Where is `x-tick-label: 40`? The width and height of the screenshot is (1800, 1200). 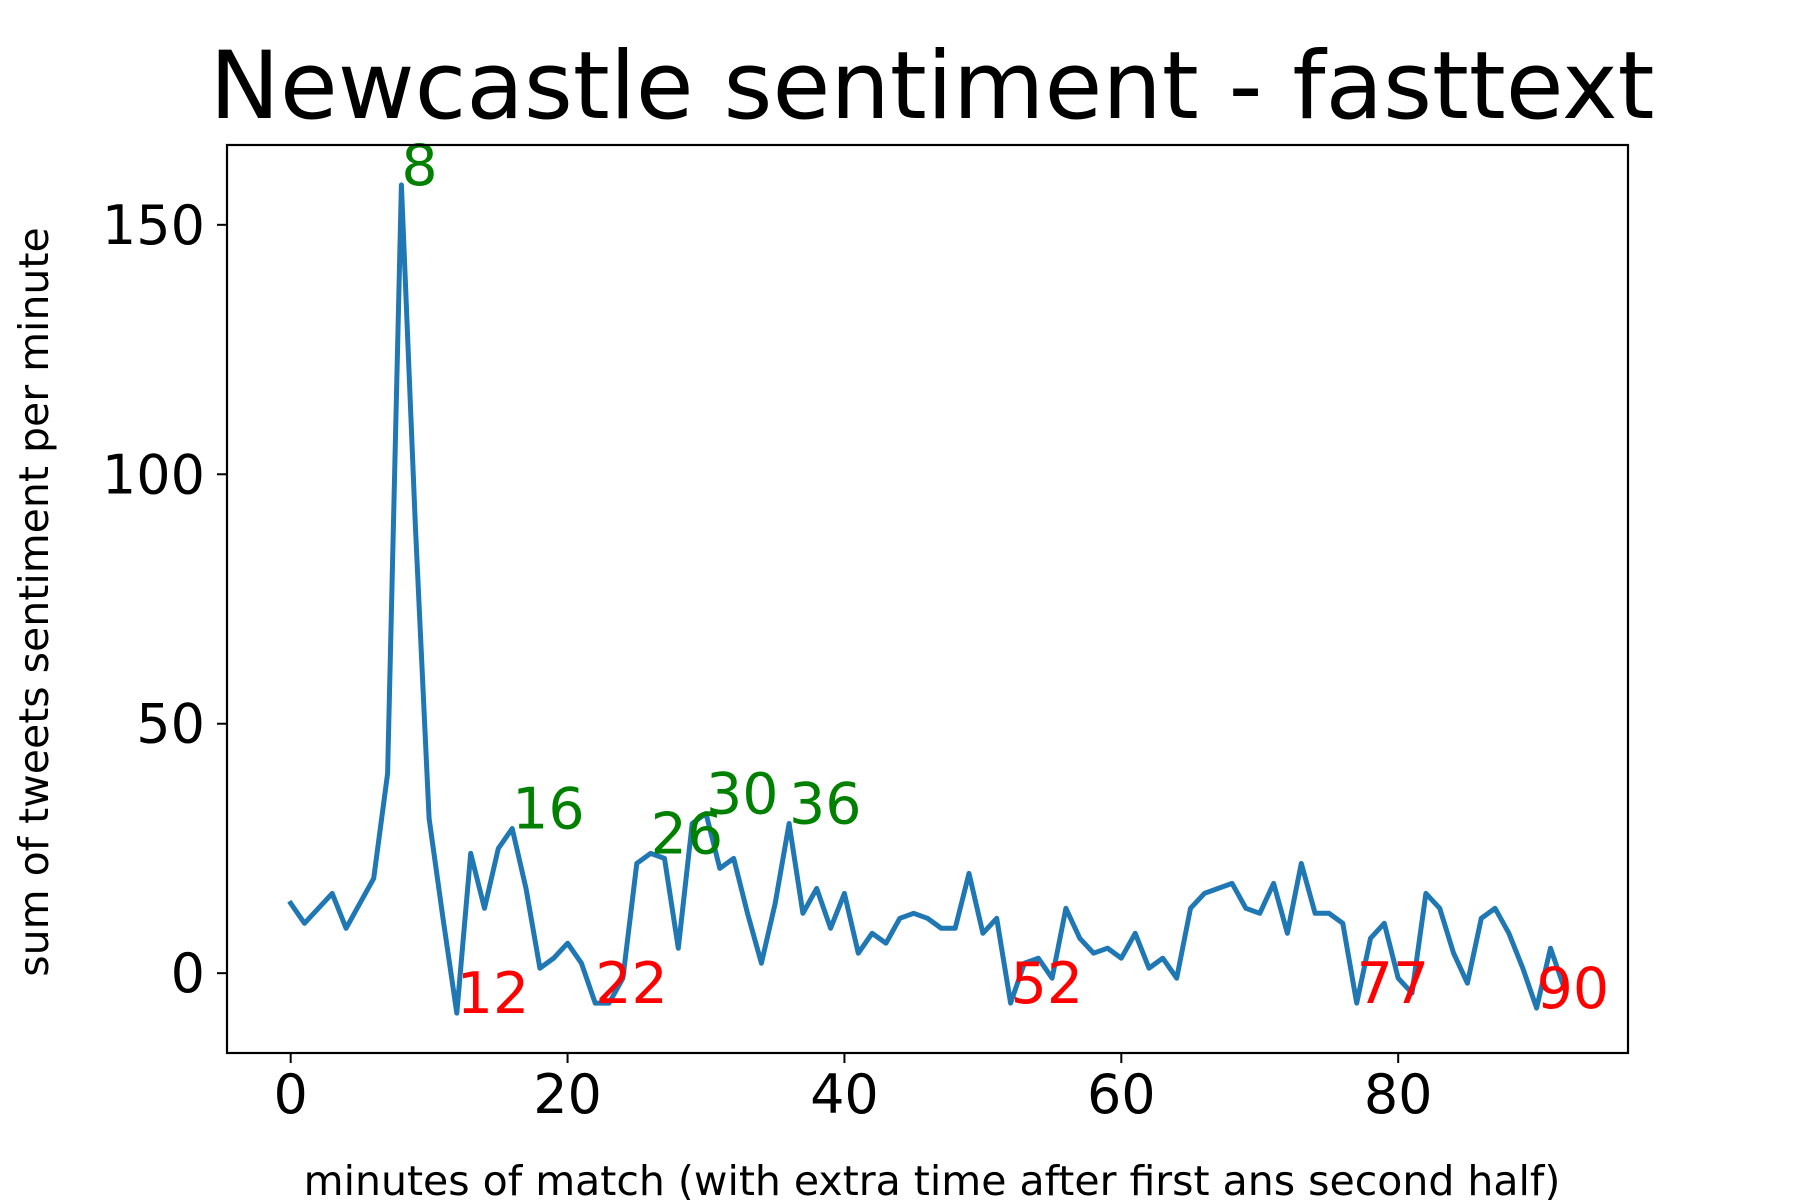 x-tick-label: 40 is located at coordinates (844, 1094).